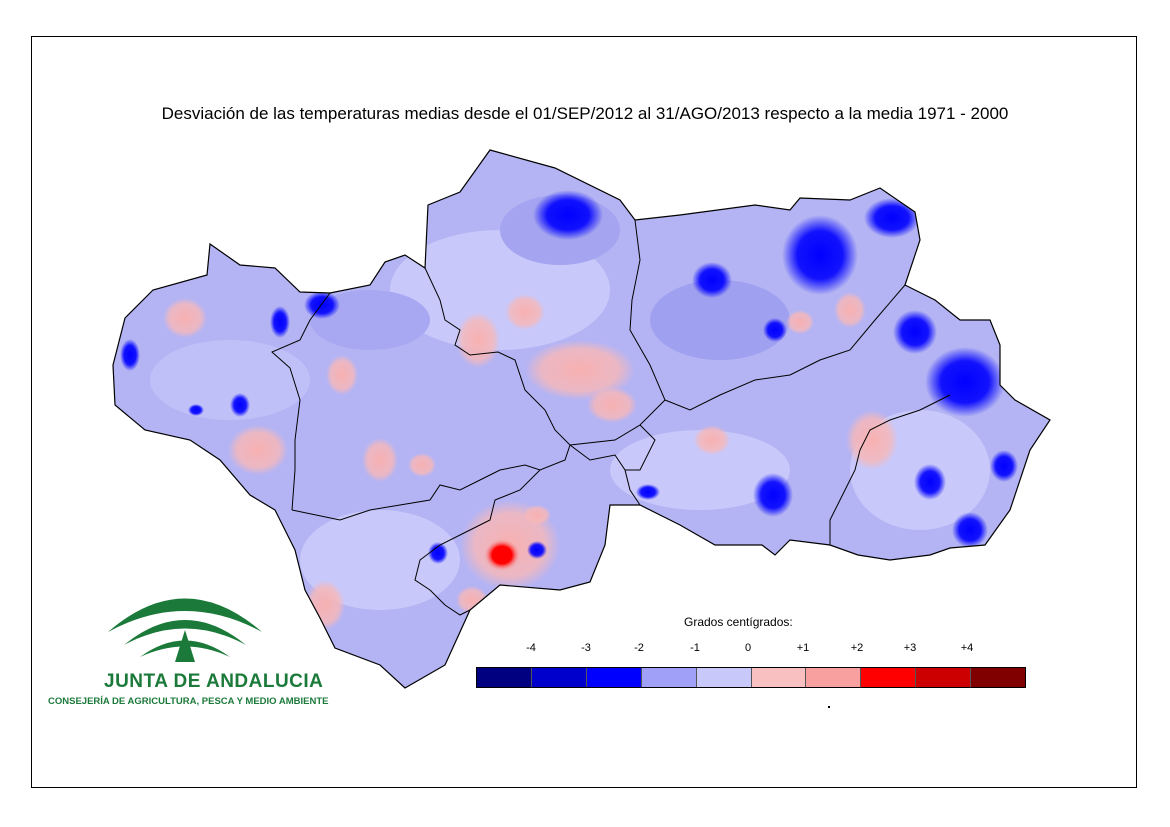 The image size is (1170, 827). I want to click on legend-title: Grados centígrados:, so click(738, 622).